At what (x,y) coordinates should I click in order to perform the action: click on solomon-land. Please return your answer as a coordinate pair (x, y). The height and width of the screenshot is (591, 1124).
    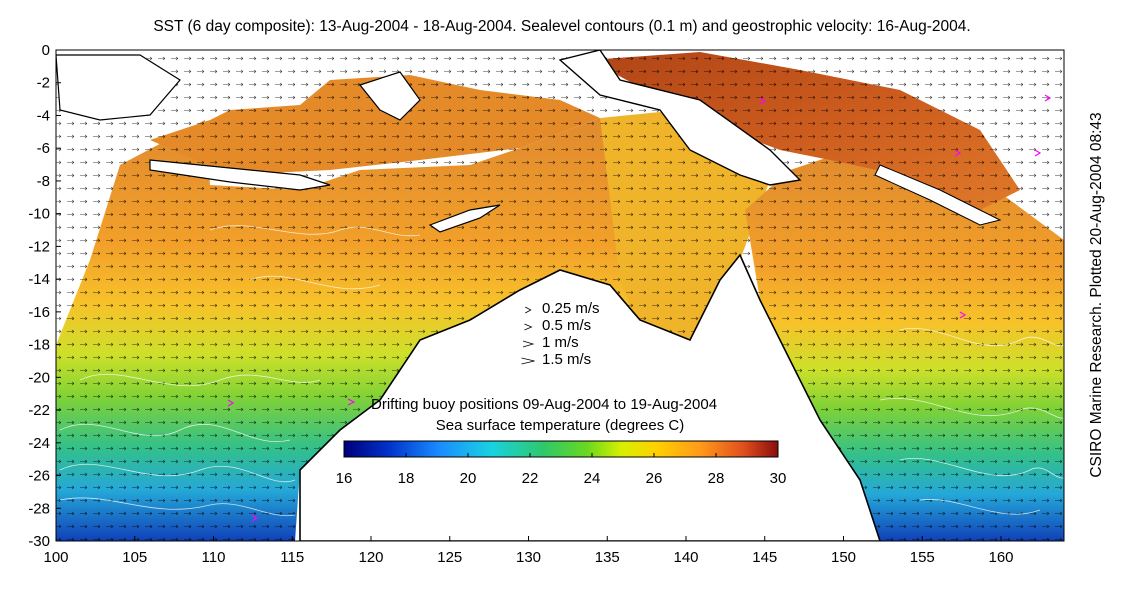
    Looking at the image, I should click on (938, 195).